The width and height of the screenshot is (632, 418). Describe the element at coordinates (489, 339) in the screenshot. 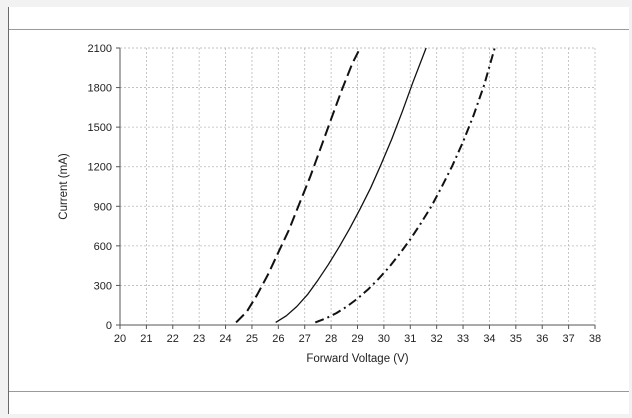

I see `x-tick-label: 34` at that location.